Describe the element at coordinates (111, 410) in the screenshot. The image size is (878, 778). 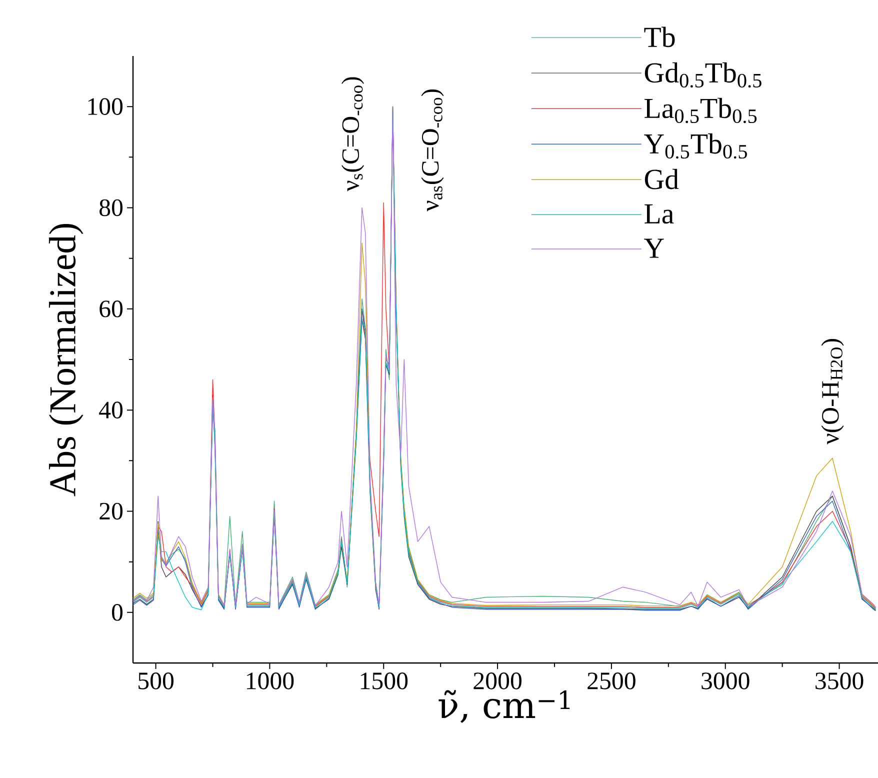
I see `y-tick-label: 40` at that location.